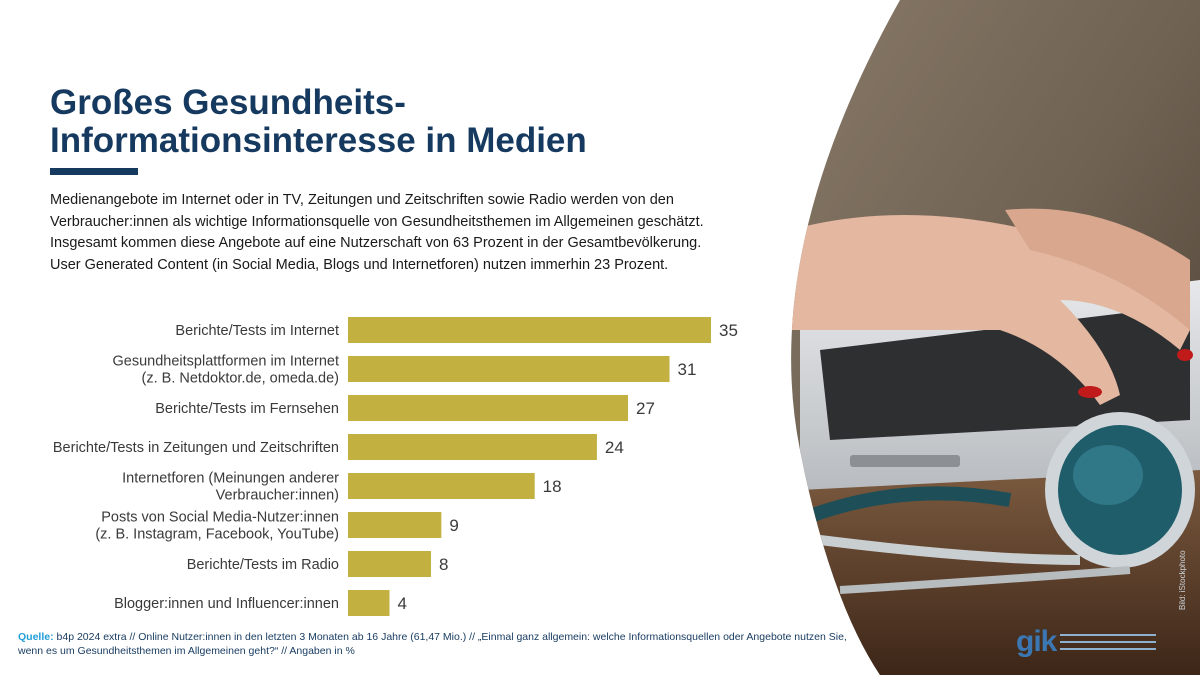  Describe the element at coordinates (728, 330) in the screenshot. I see `bar-value-label: 35` at that location.